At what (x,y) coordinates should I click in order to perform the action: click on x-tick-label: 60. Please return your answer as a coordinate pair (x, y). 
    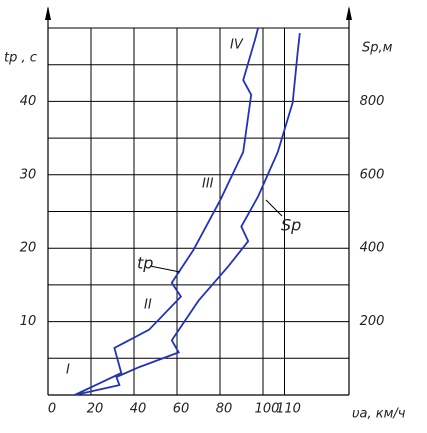
    Looking at the image, I should click on (181, 409).